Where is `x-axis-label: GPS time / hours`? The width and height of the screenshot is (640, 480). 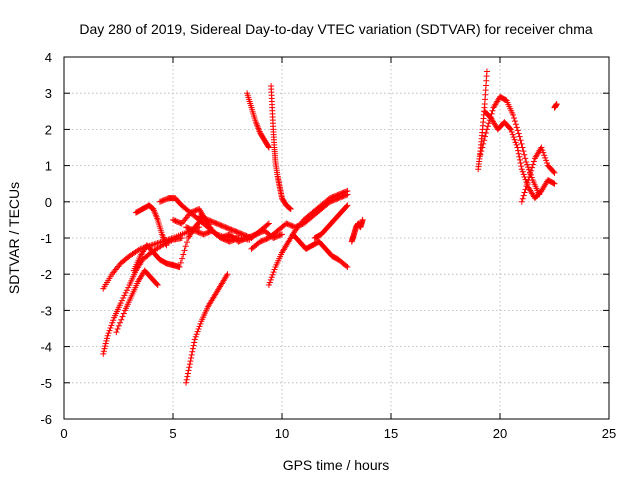
x-axis-label: GPS time / hours is located at coordinates (336, 465).